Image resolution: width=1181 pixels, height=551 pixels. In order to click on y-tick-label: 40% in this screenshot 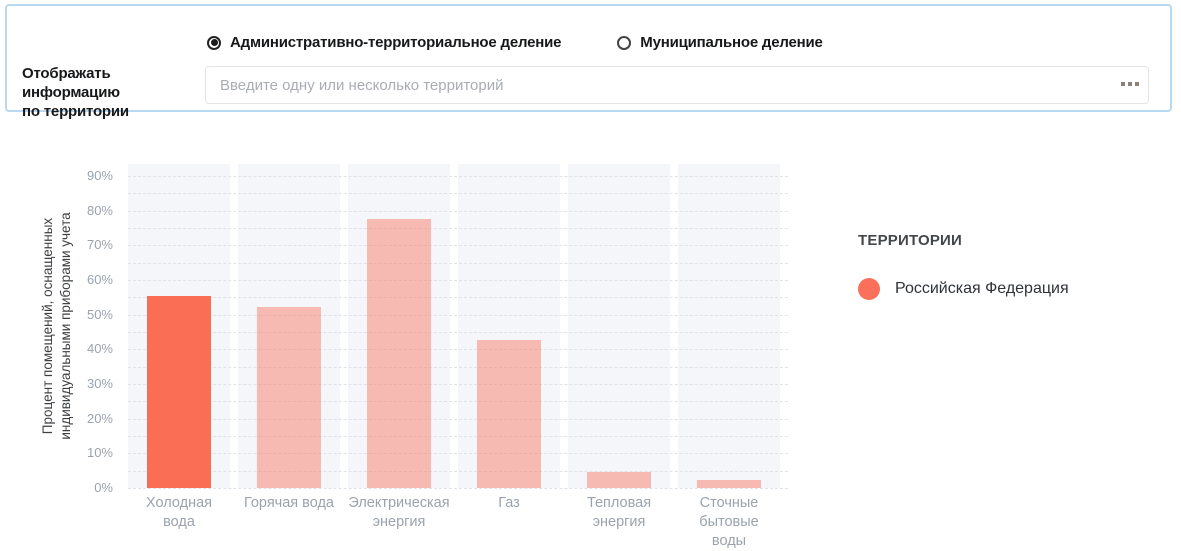, I will do `click(99, 349)`.